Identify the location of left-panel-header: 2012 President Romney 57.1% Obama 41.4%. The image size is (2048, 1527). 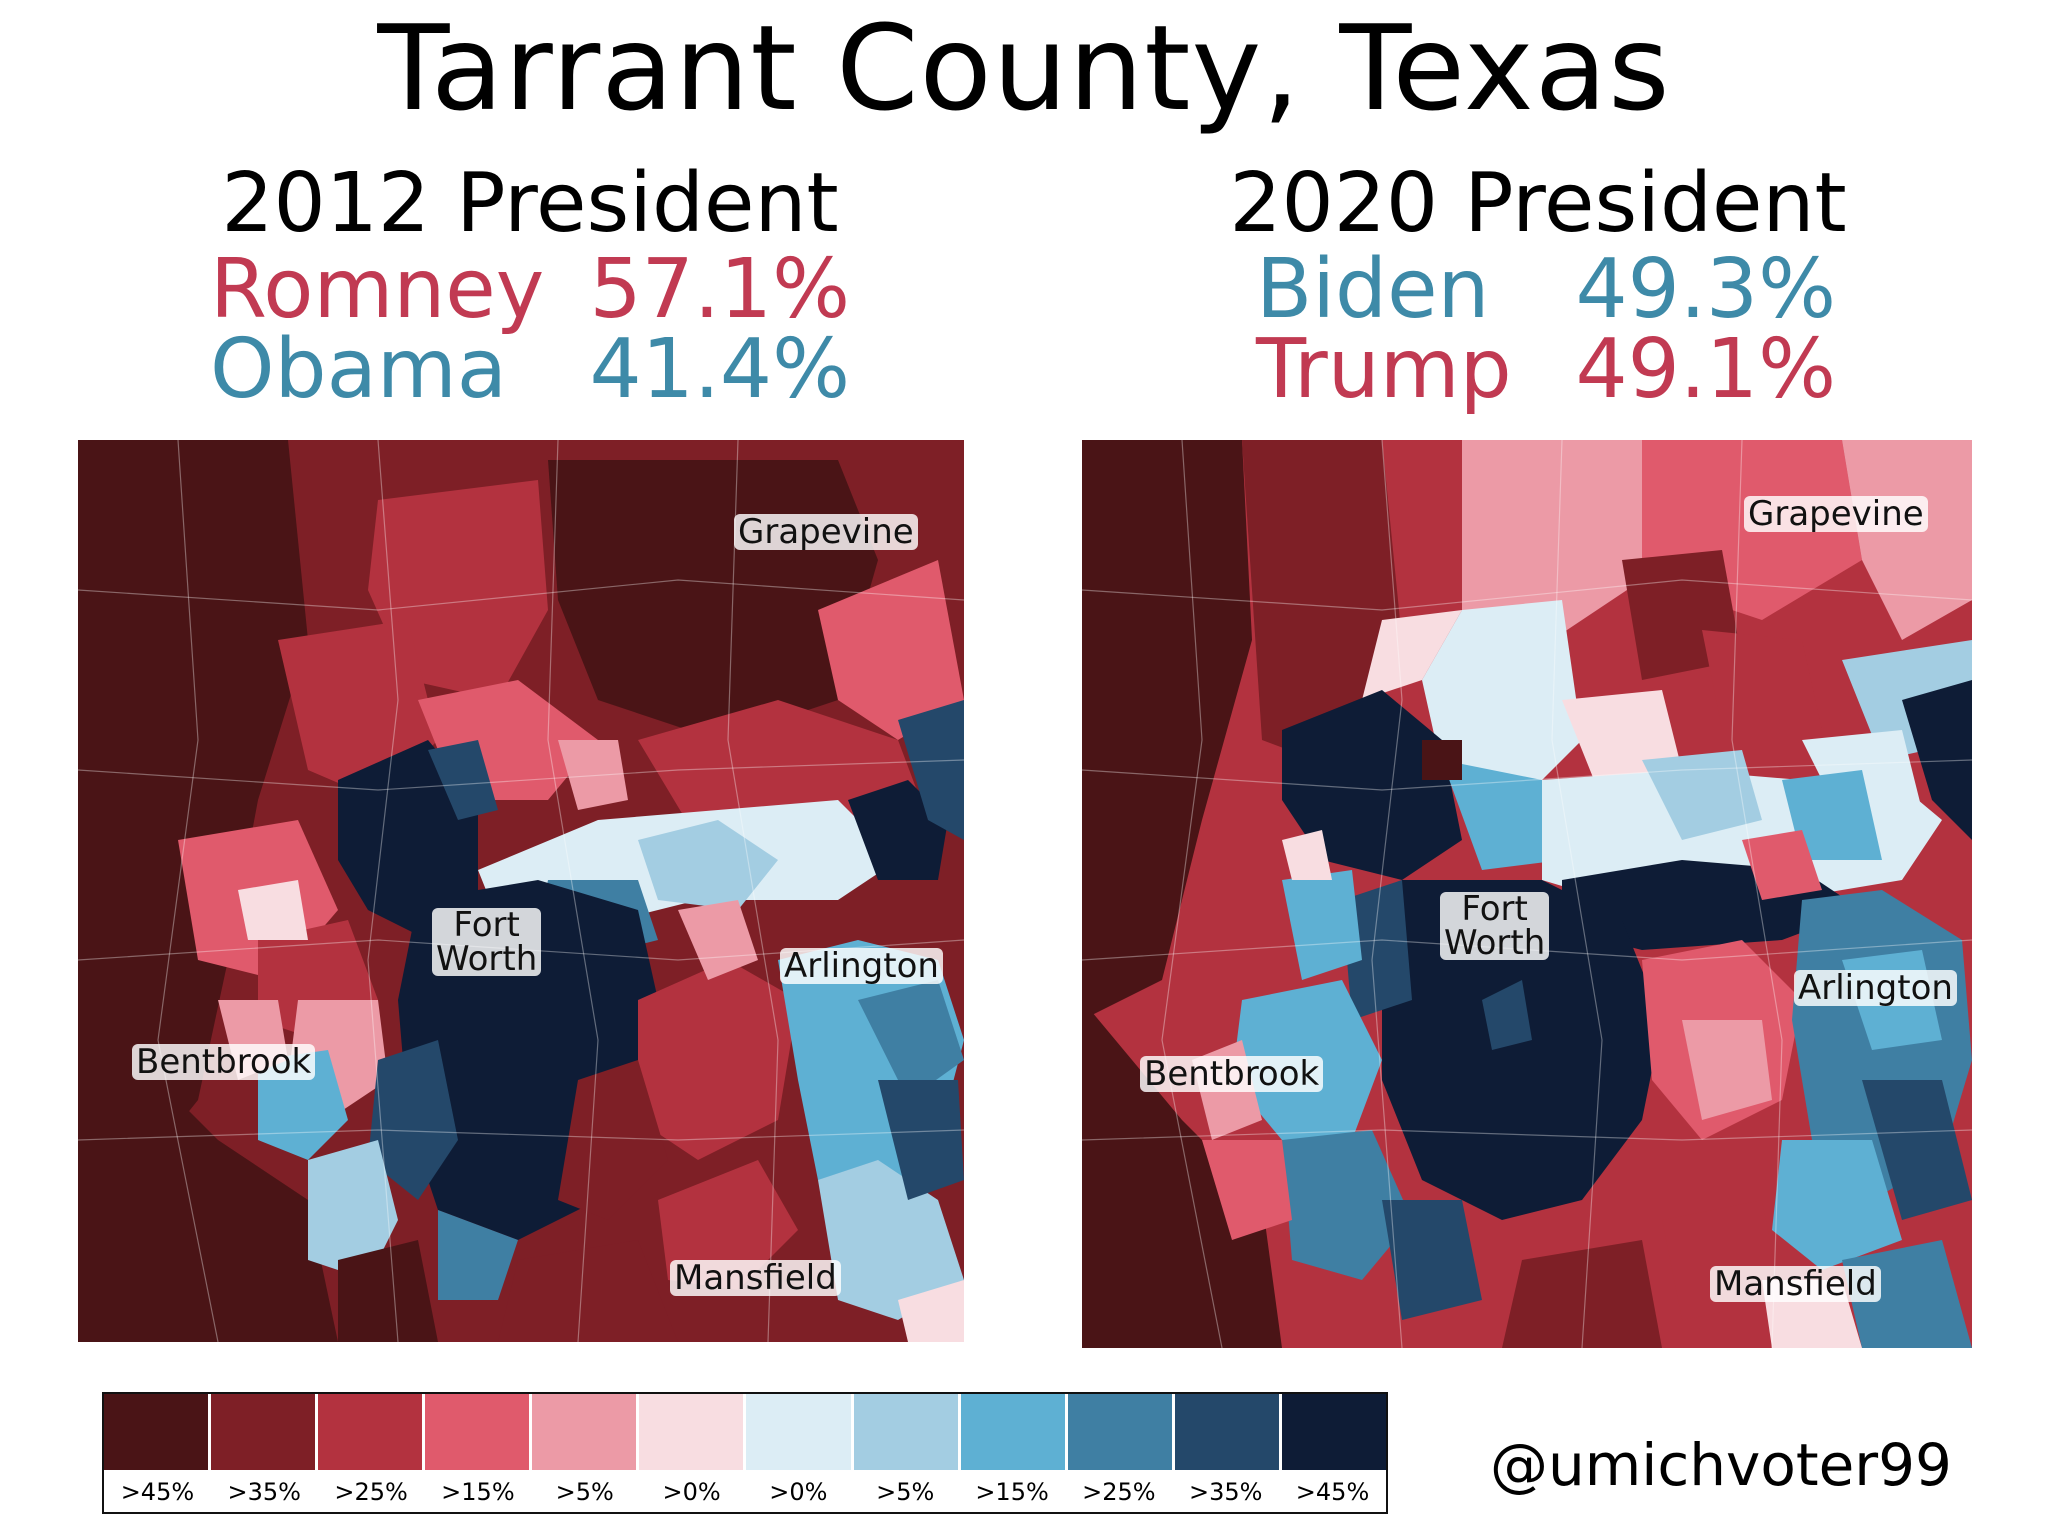
(530, 286).